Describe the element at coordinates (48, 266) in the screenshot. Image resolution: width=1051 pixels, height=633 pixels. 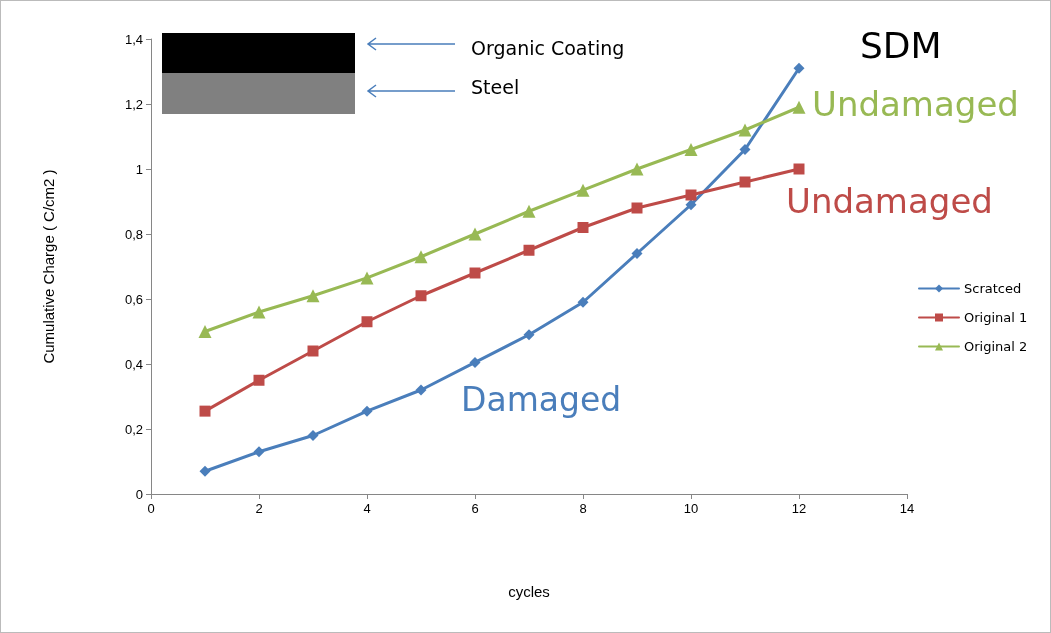
I see `y-axis-title: Cumulative Charge ( C/cm2 )` at that location.